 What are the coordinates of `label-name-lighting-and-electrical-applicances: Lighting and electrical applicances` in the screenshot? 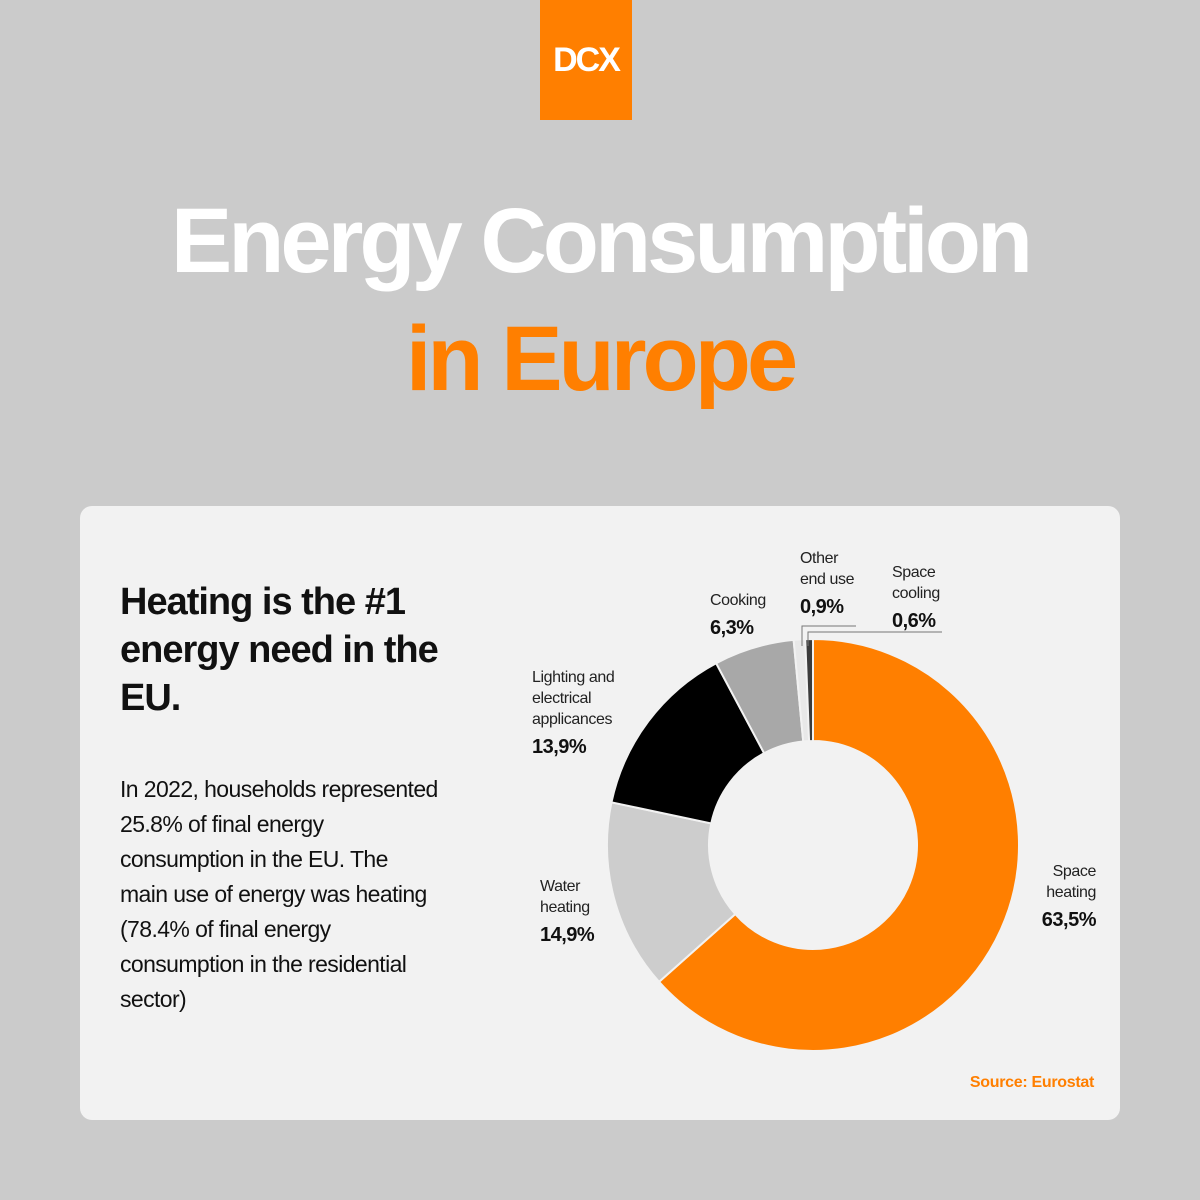 It's located at (573, 698).